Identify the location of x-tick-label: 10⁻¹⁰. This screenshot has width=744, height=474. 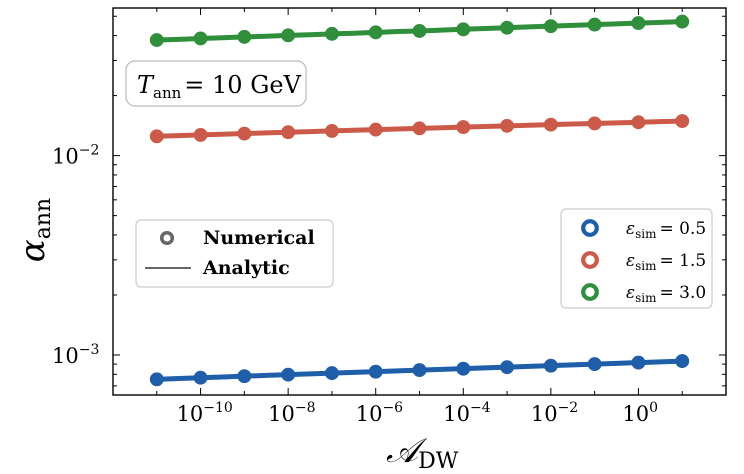
(205, 413).